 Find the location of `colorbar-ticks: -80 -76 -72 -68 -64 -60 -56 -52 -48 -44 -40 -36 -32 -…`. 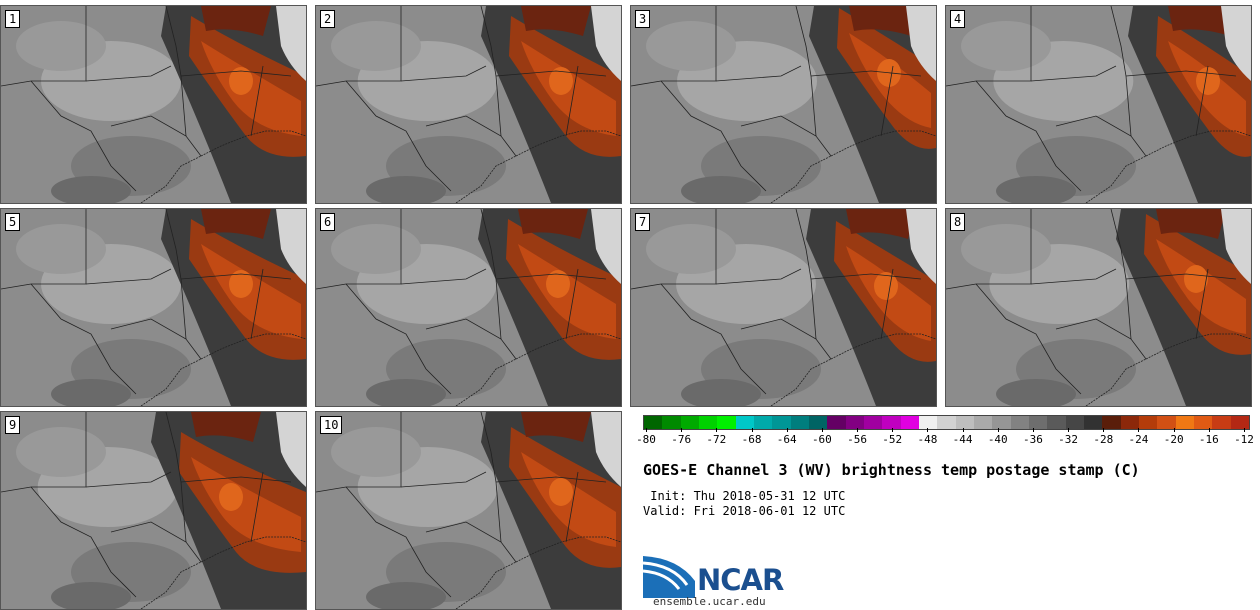

colorbar-ticks: -80 -76 -72 -68 -64 -60 -56 -52 -48 -44 -40 -36 -32 -… is located at coordinates (945, 438).